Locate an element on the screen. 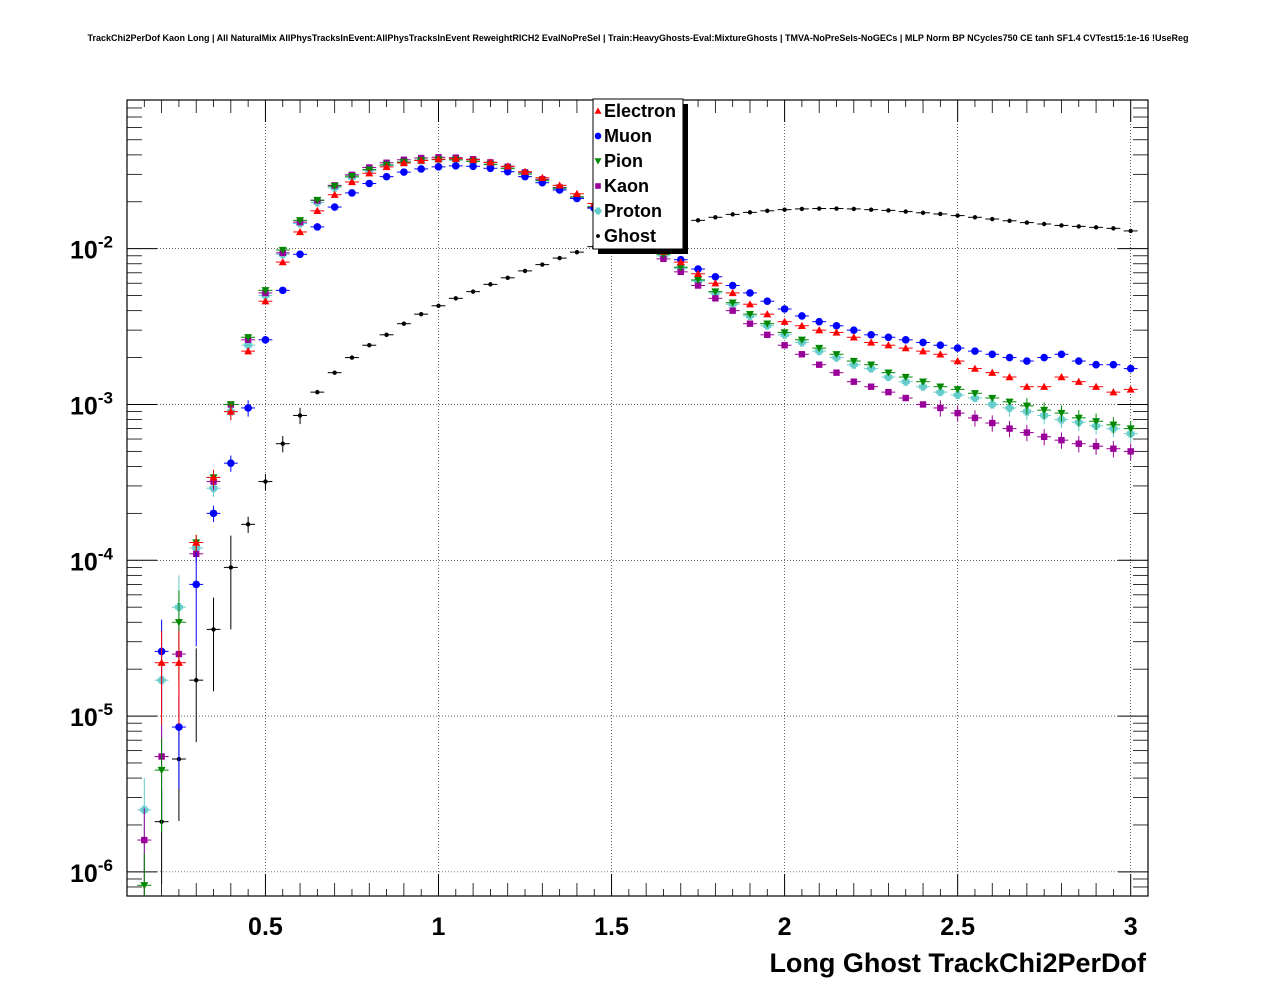  legend-label-proton: Proton is located at coordinates (633, 211).